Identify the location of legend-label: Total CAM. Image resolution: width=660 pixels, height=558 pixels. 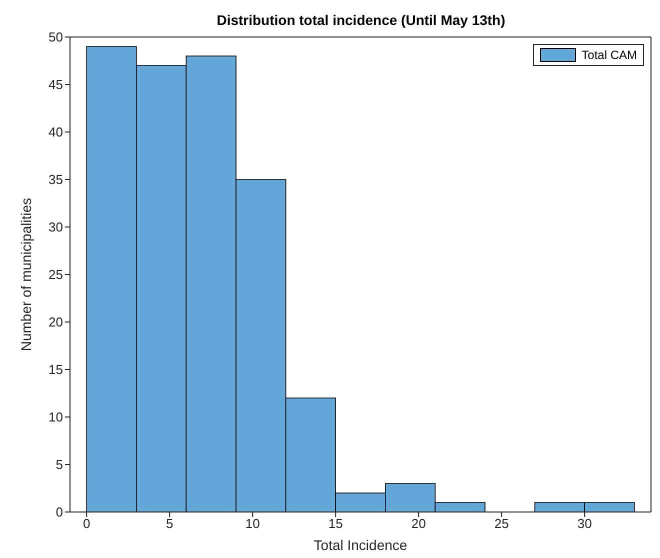
(609, 55).